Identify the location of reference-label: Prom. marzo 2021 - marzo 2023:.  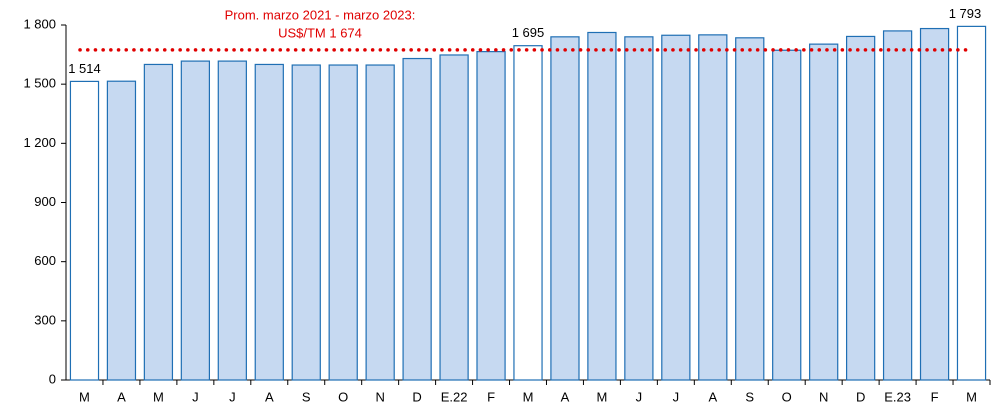
(320, 14).